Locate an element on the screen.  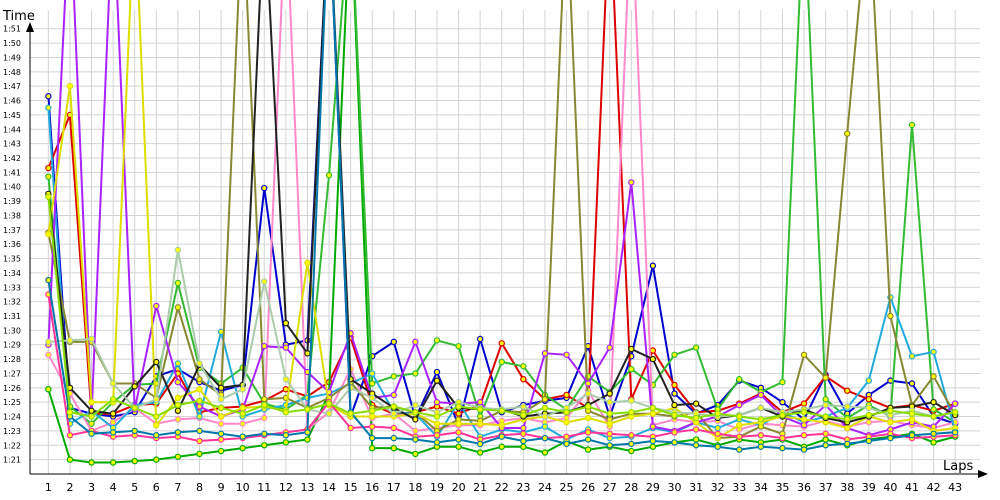
y-tick-label: 1:31 is located at coordinates (12, 316).